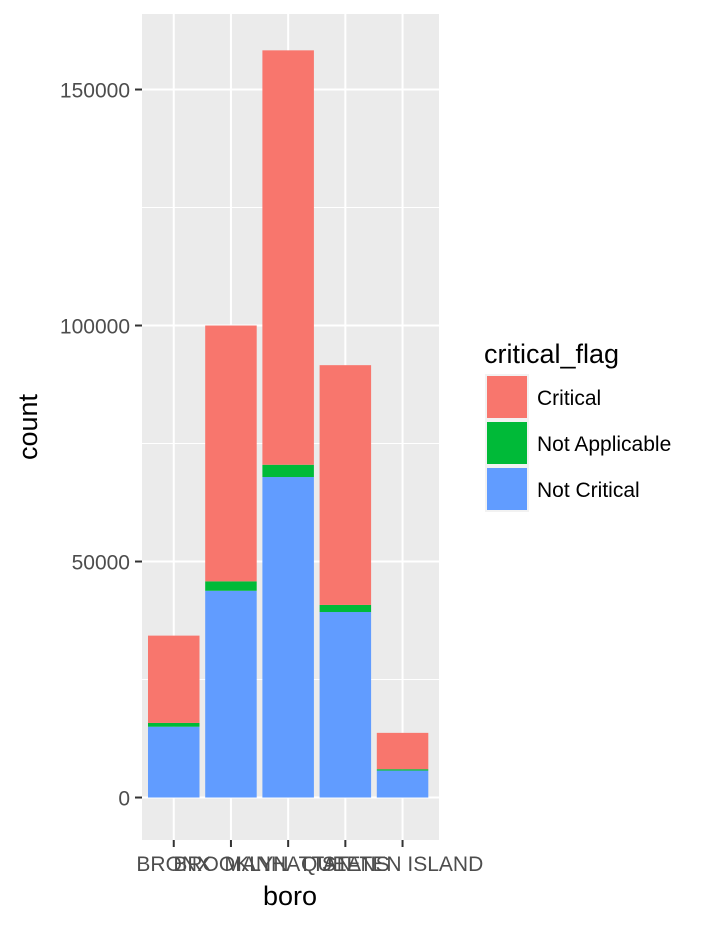  What do you see at coordinates (95, 91) in the screenshot?
I see `y-tick-label: 150000` at bounding box center [95, 91].